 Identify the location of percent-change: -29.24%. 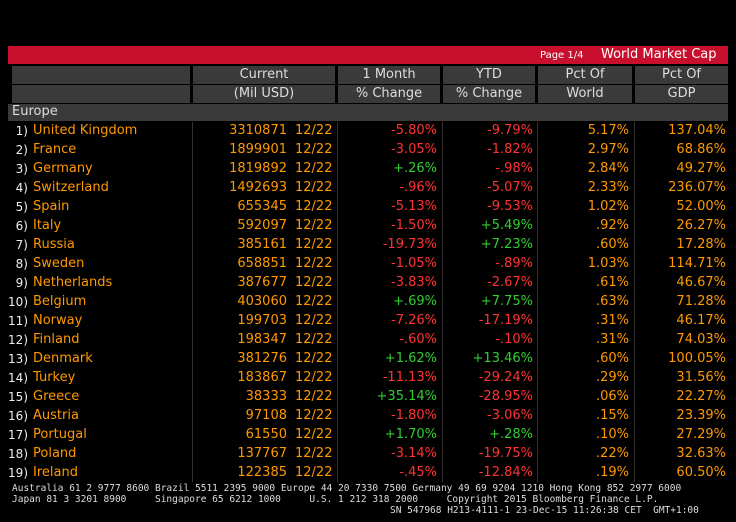
(505, 377).